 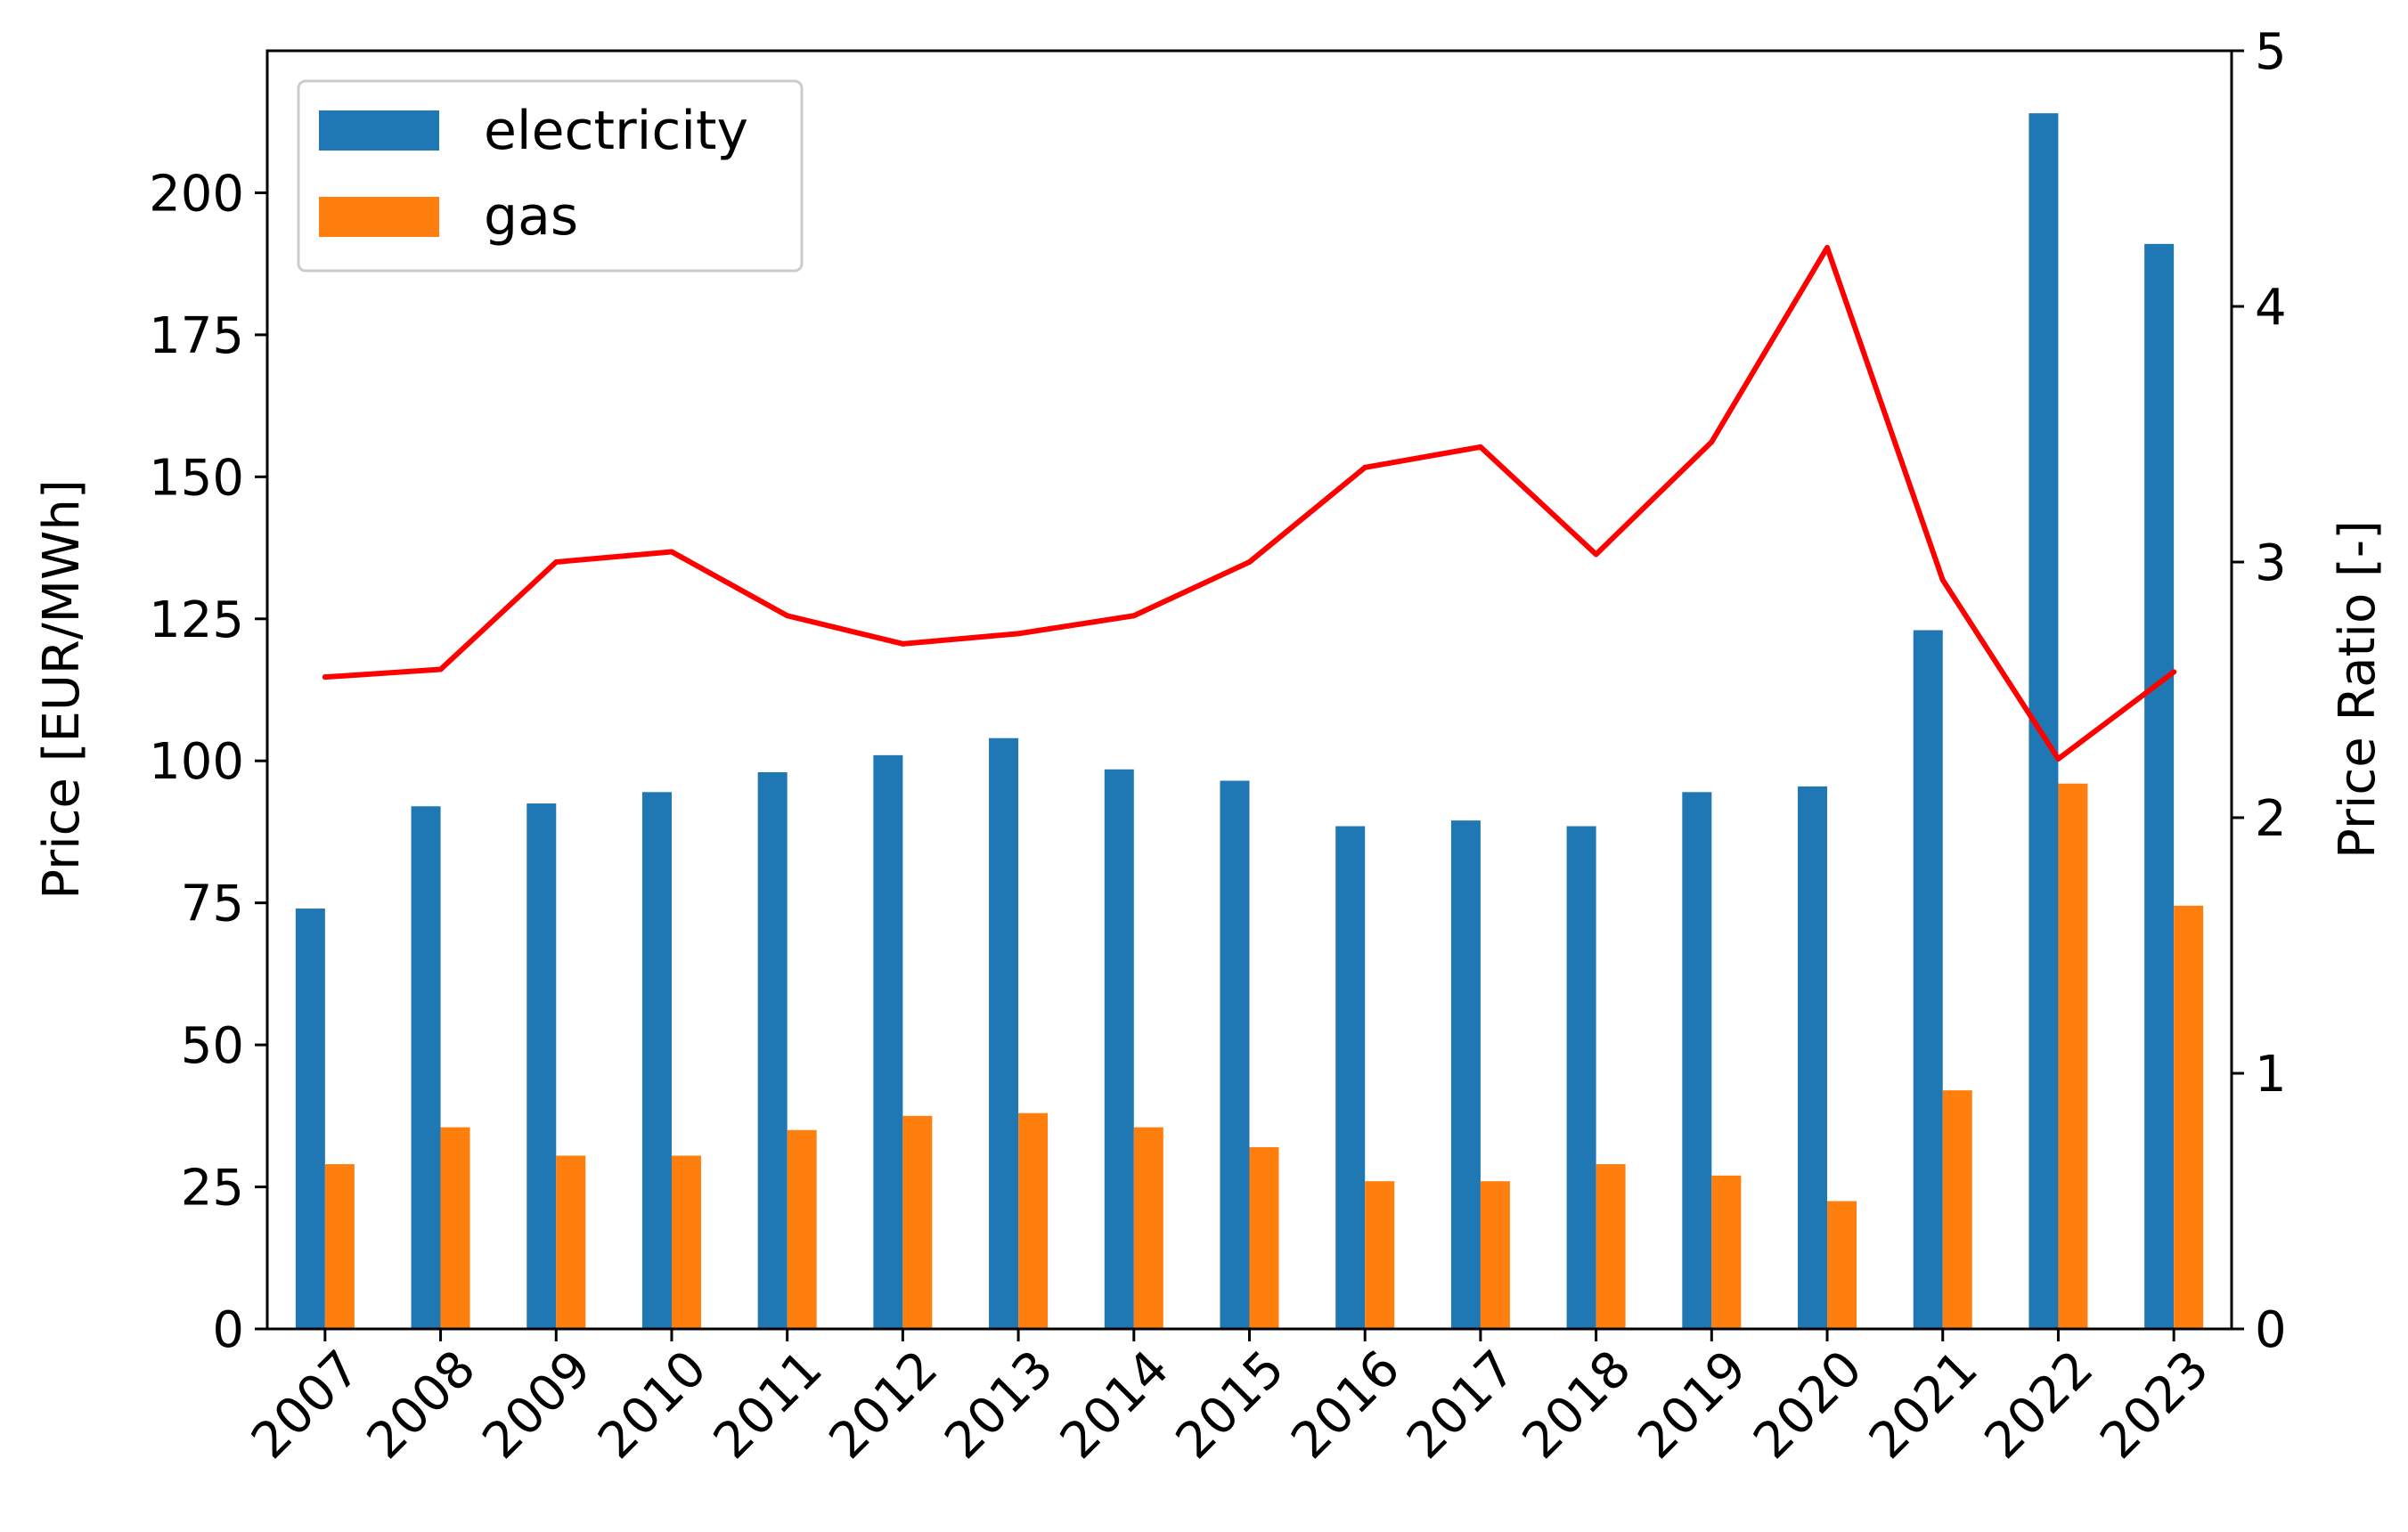 What do you see at coordinates (1596, 554) in the screenshot?
I see `point-price-ratio-2018` at bounding box center [1596, 554].